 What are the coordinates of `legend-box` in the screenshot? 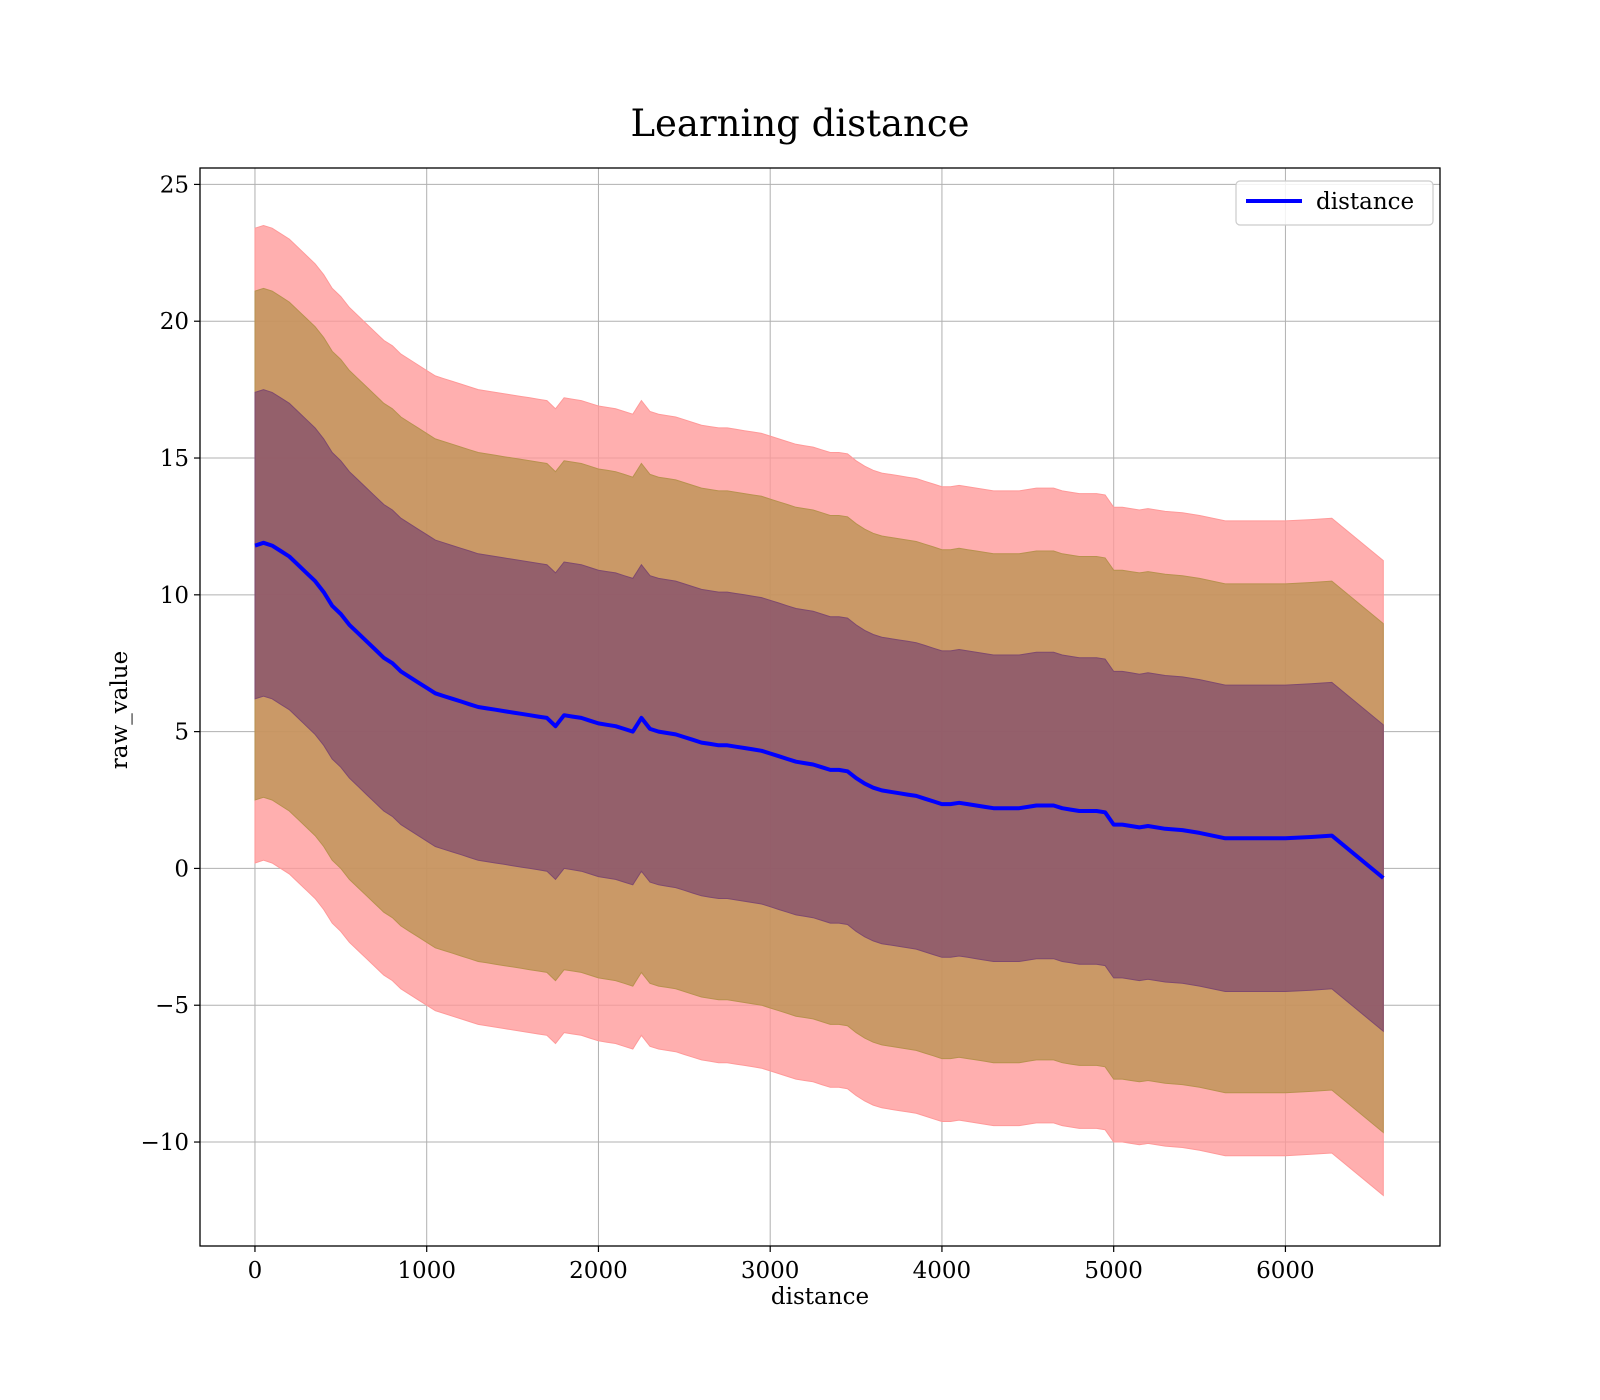 It's located at (1334, 203).